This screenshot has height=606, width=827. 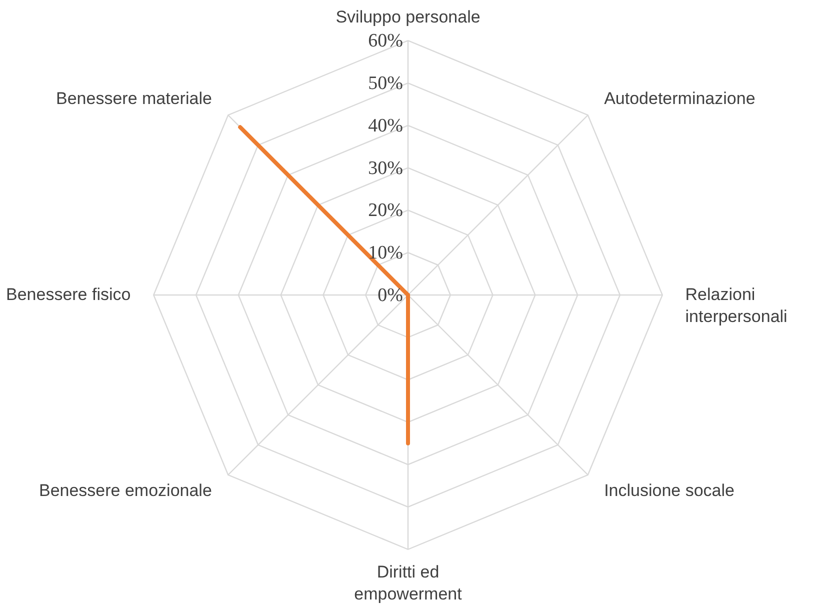 I want to click on y-tick-label: 0%, so click(x=391, y=295).